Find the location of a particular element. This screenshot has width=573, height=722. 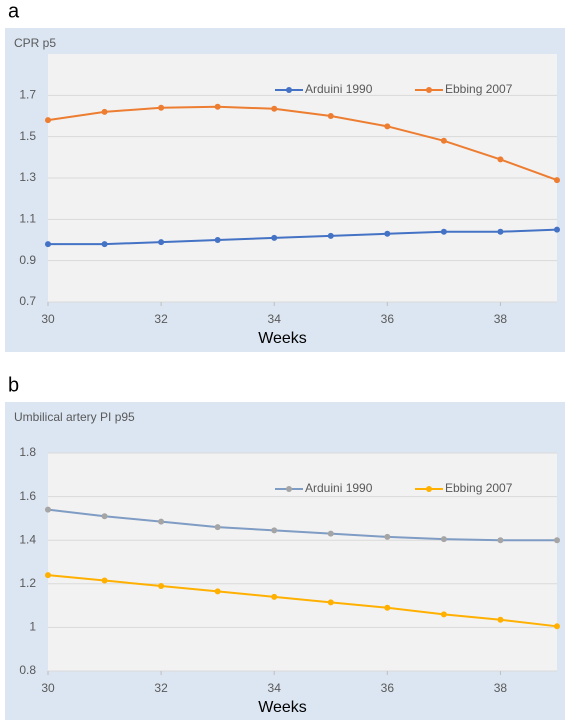

y-tick-label: 0.8 is located at coordinates (27, 670).